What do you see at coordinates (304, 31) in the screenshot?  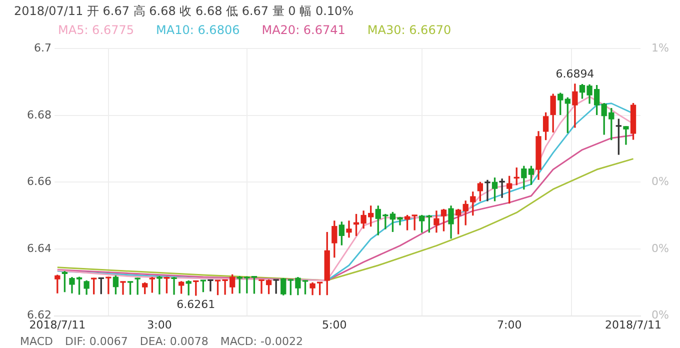 I see `text: MA20: 6.6741` at bounding box center [304, 31].